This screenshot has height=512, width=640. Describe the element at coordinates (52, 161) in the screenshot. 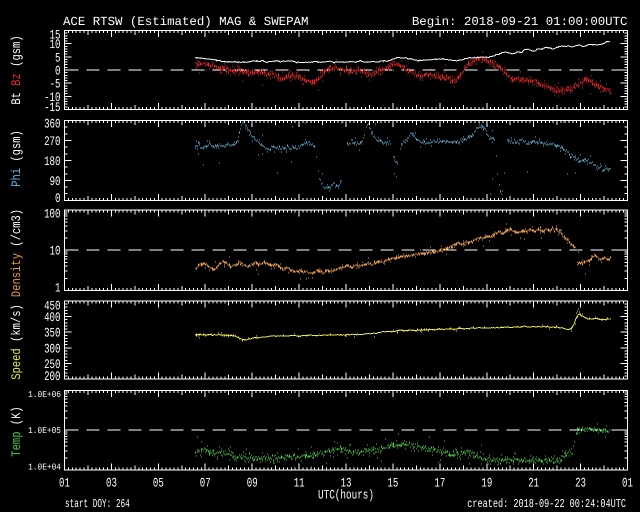

I see `svg-text: 180` at that location.